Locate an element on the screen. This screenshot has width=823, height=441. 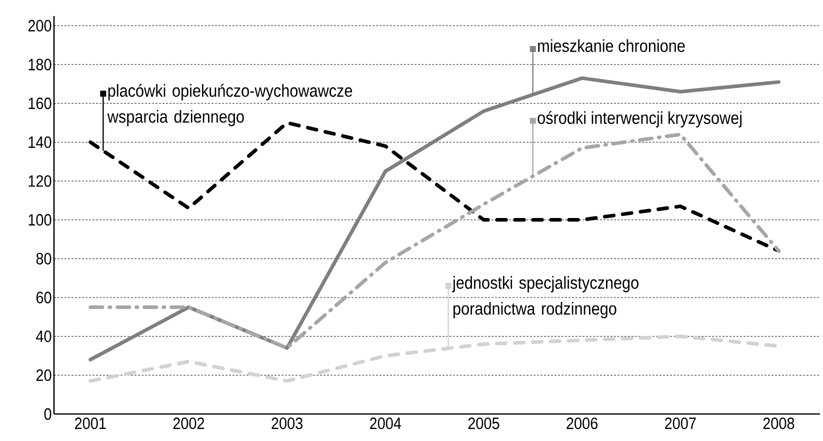
x-tick-label: 2002 is located at coordinates (188, 424).